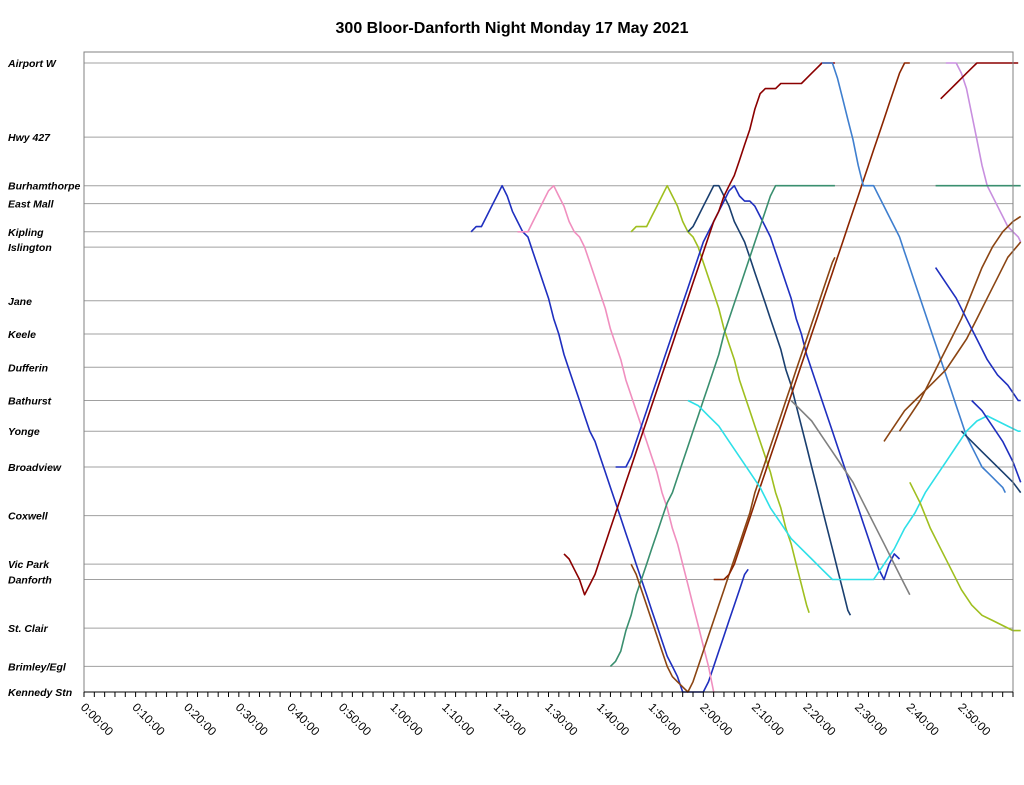  What do you see at coordinates (407, 719) in the screenshot?
I see `x-tick-label: 1:00:00` at bounding box center [407, 719].